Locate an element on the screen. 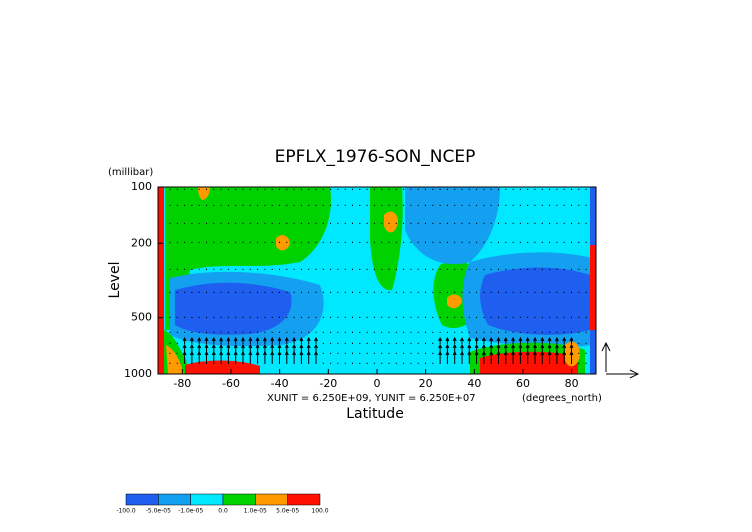 The image size is (752, 532). reference-vector is located at coordinates (620, 360).